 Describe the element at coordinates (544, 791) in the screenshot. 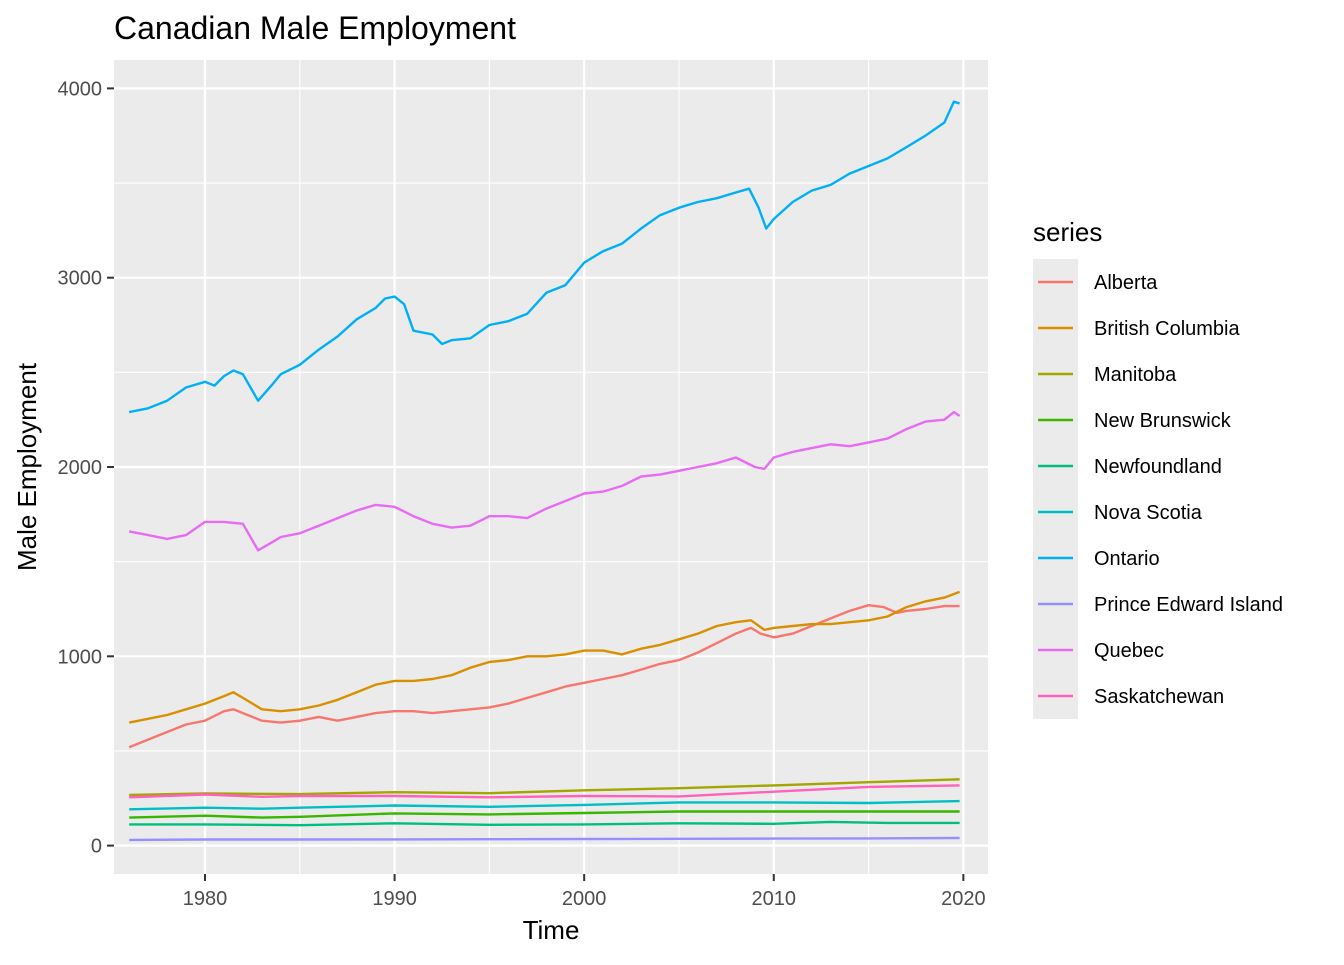

I see `series-line-saskatchewan` at that location.